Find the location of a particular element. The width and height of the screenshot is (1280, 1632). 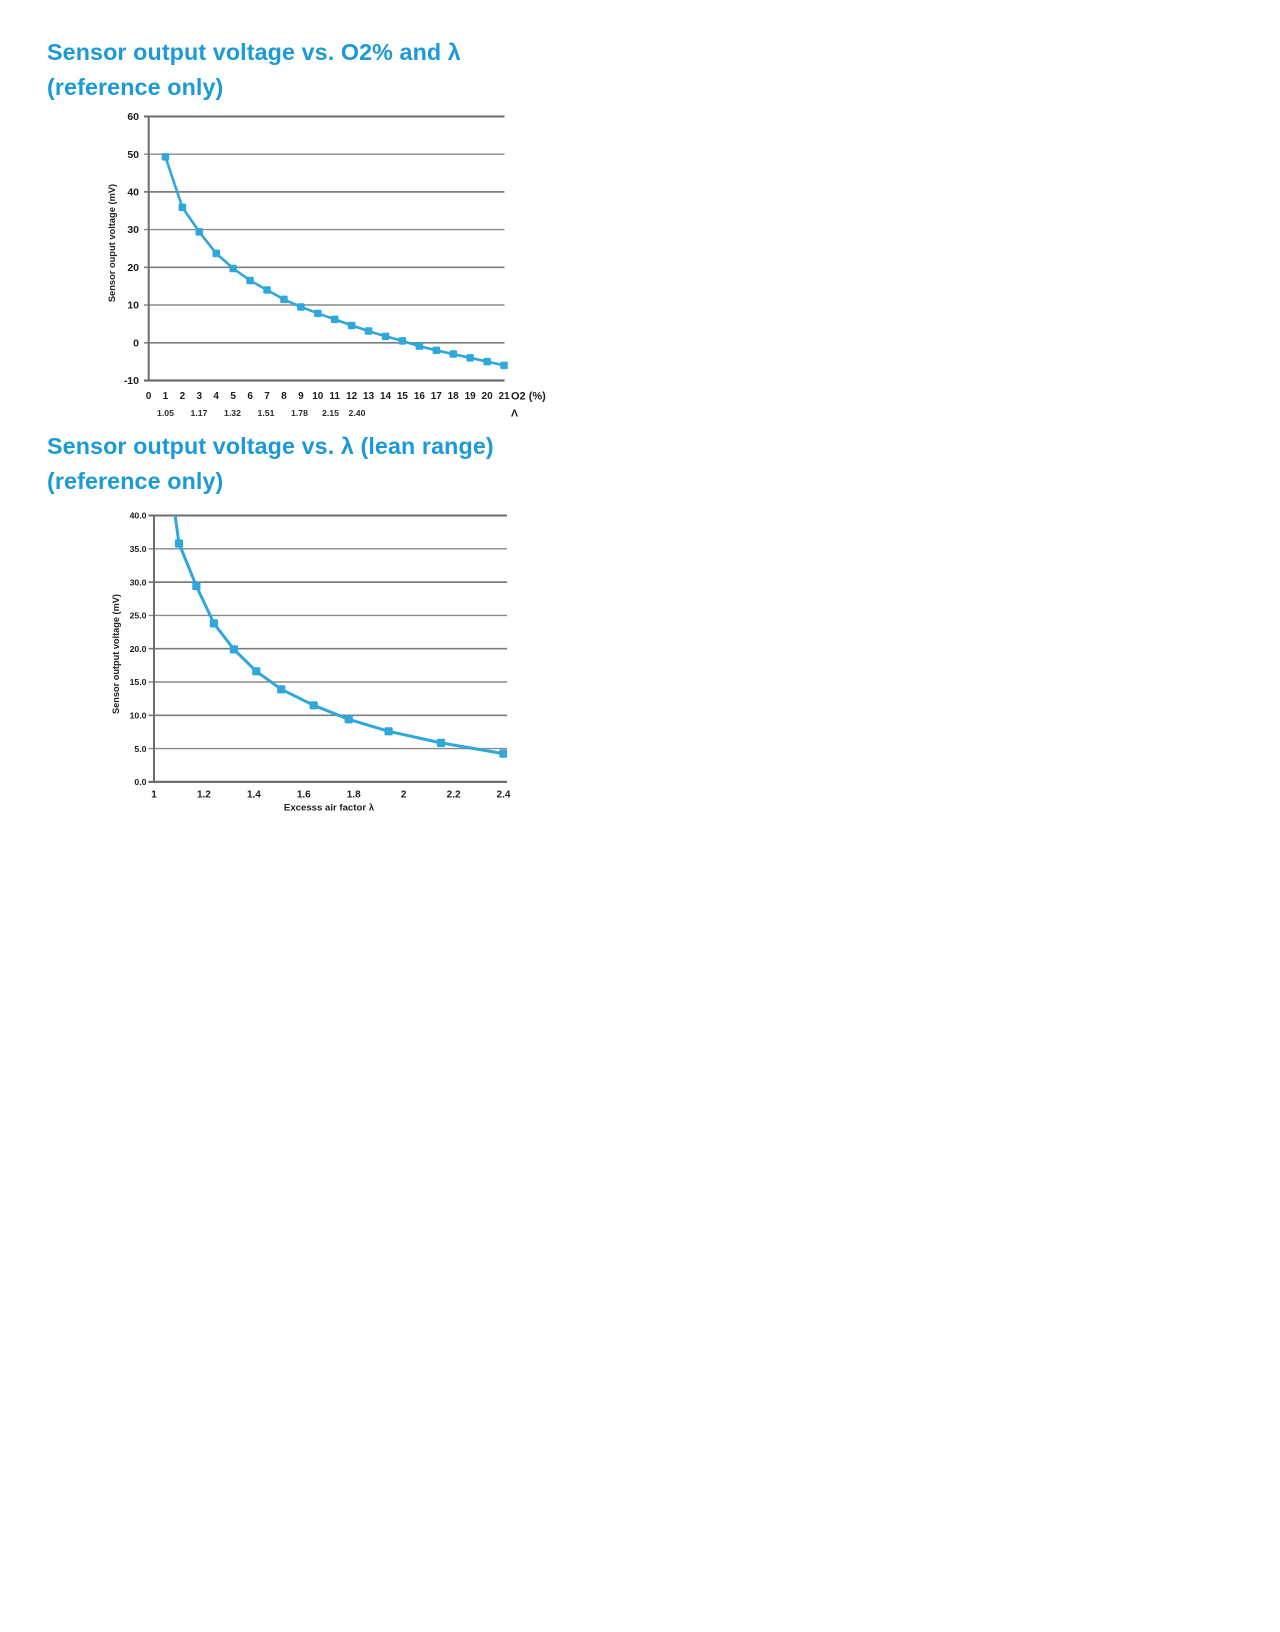

svg-text: O2 (%) is located at coordinates (528, 397).